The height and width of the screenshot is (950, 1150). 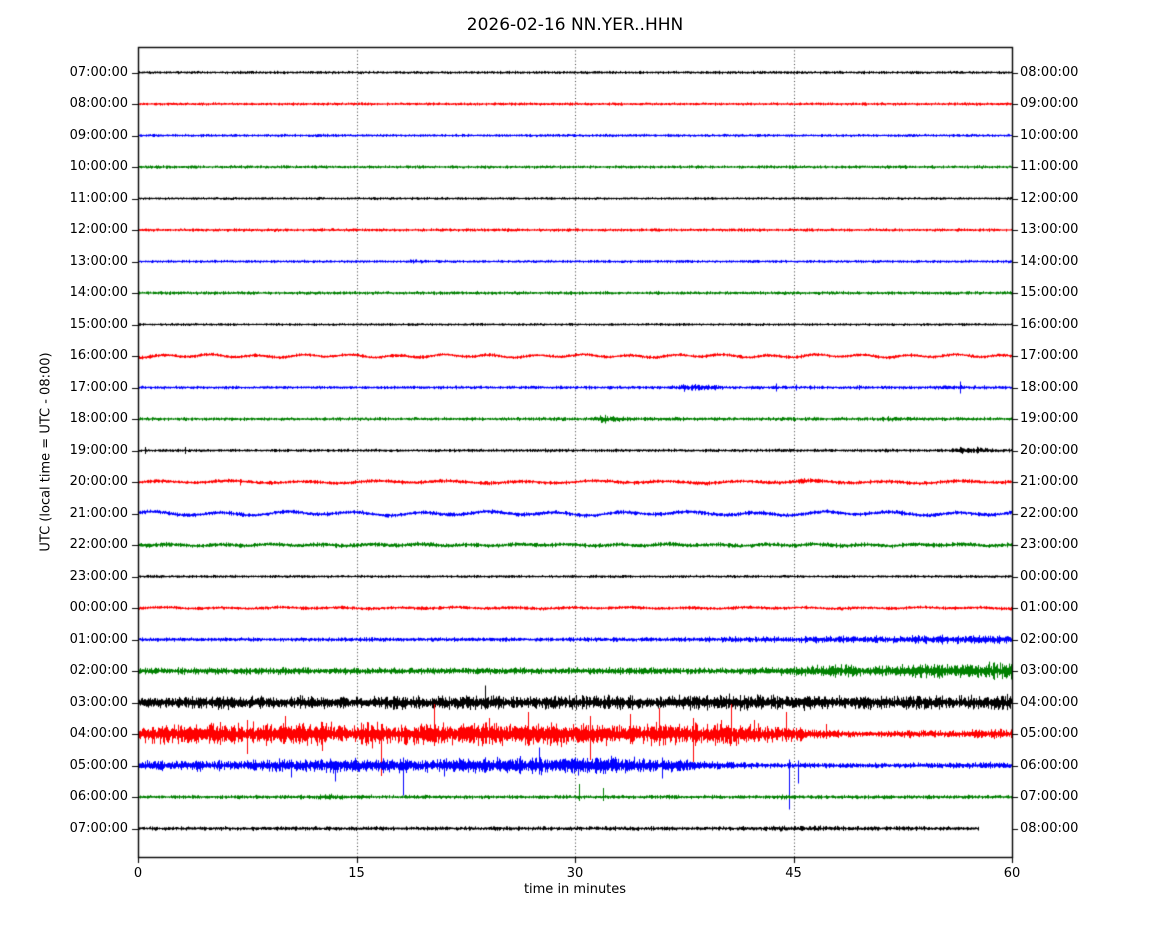 What do you see at coordinates (98, 576) in the screenshot?
I see `utc-time-label: 23:00:00` at bounding box center [98, 576].